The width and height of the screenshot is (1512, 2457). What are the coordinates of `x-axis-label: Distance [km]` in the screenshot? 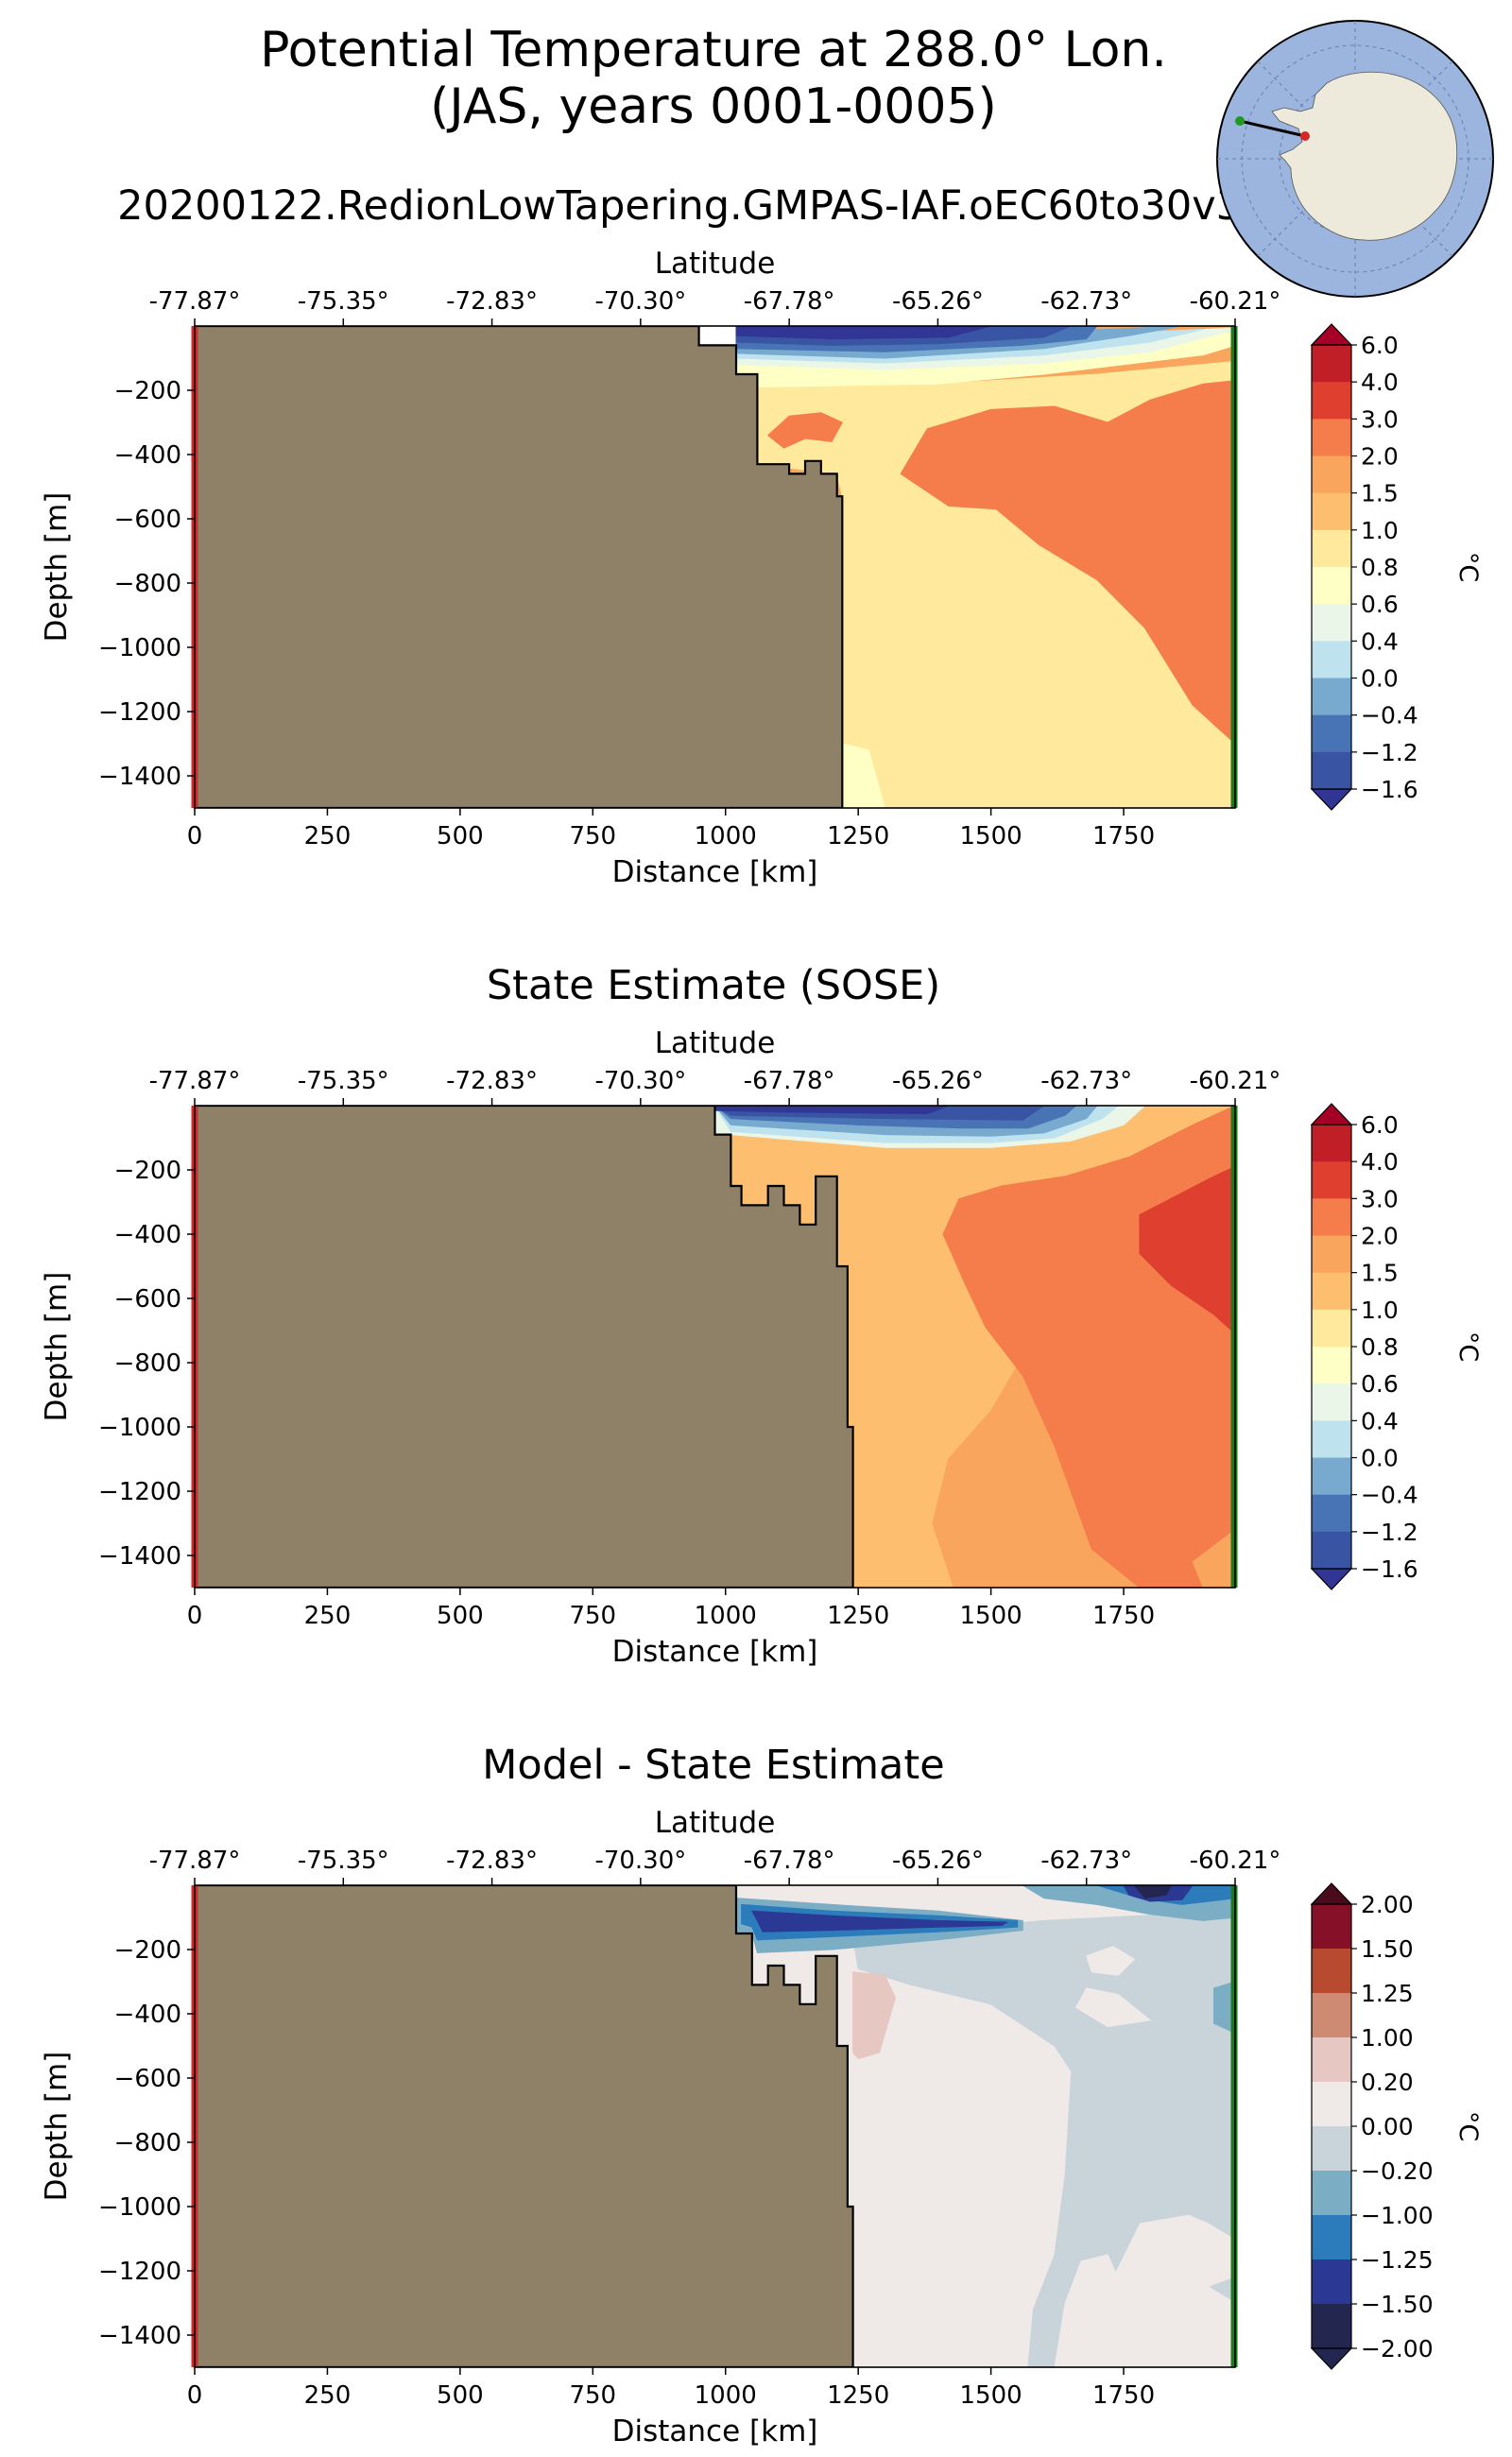 It's located at (715, 2431).